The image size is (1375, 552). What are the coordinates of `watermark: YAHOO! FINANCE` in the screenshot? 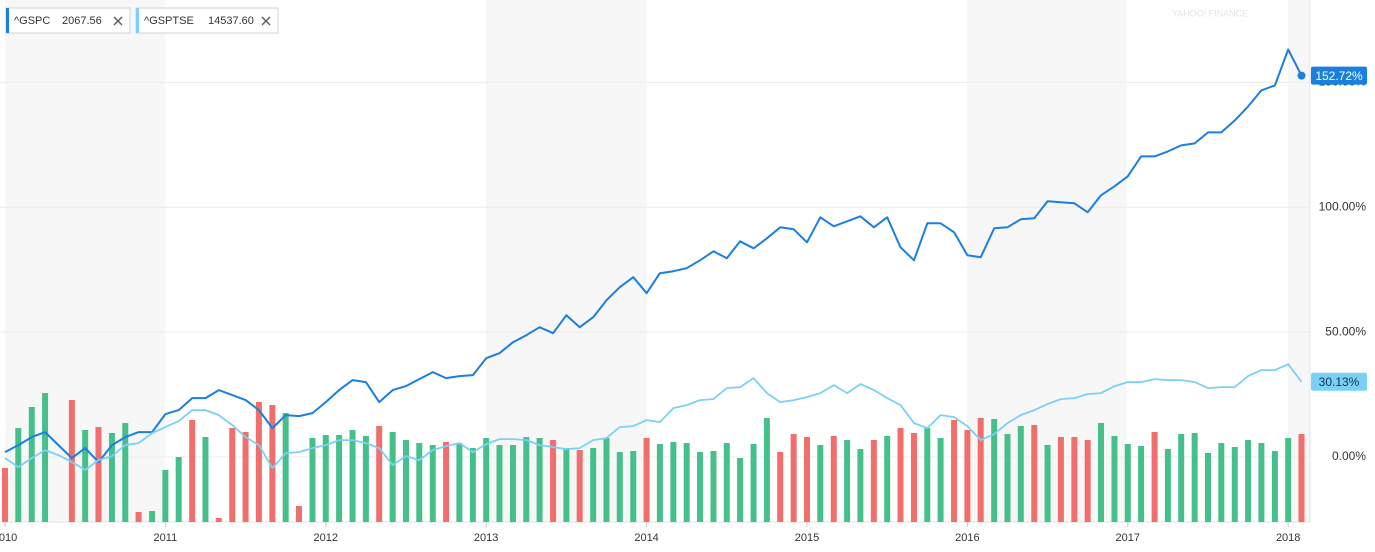 It's located at (1210, 13).